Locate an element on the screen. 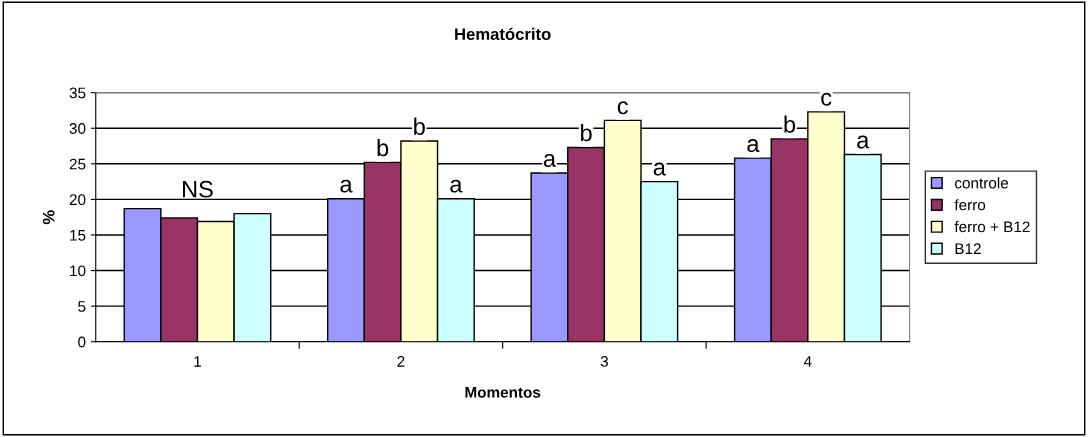 Image resolution: width=1088 pixels, height=437 pixels. x-tick-label: 4 is located at coordinates (807, 361).